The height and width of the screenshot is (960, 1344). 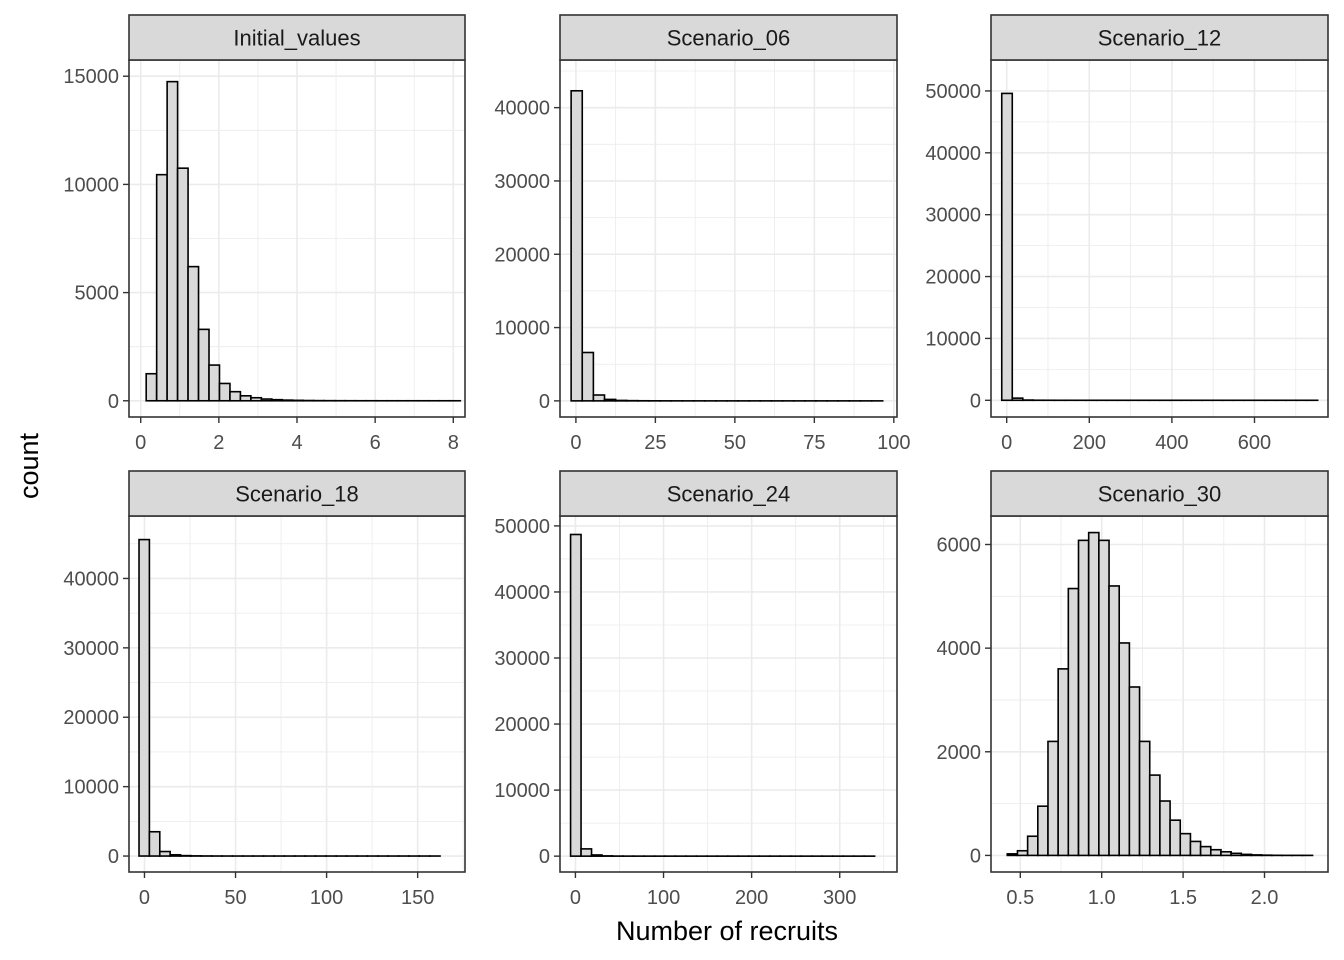 I want to click on x-tick-label: 2, so click(x=218, y=443).